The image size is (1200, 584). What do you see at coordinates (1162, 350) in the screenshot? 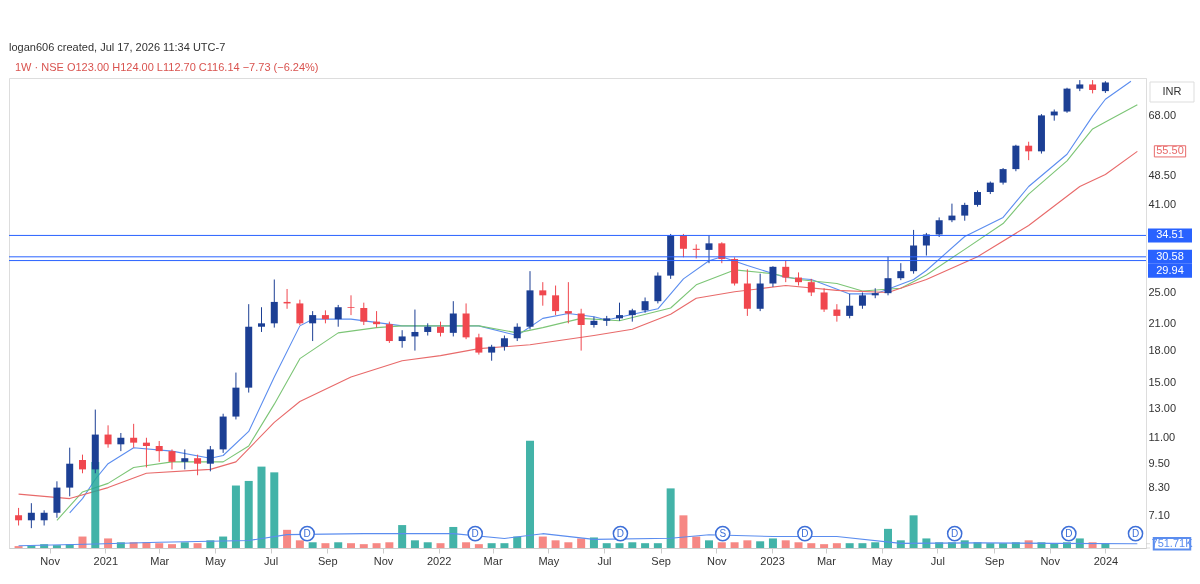
I see `y-tick-label: 18.00` at bounding box center [1162, 350].